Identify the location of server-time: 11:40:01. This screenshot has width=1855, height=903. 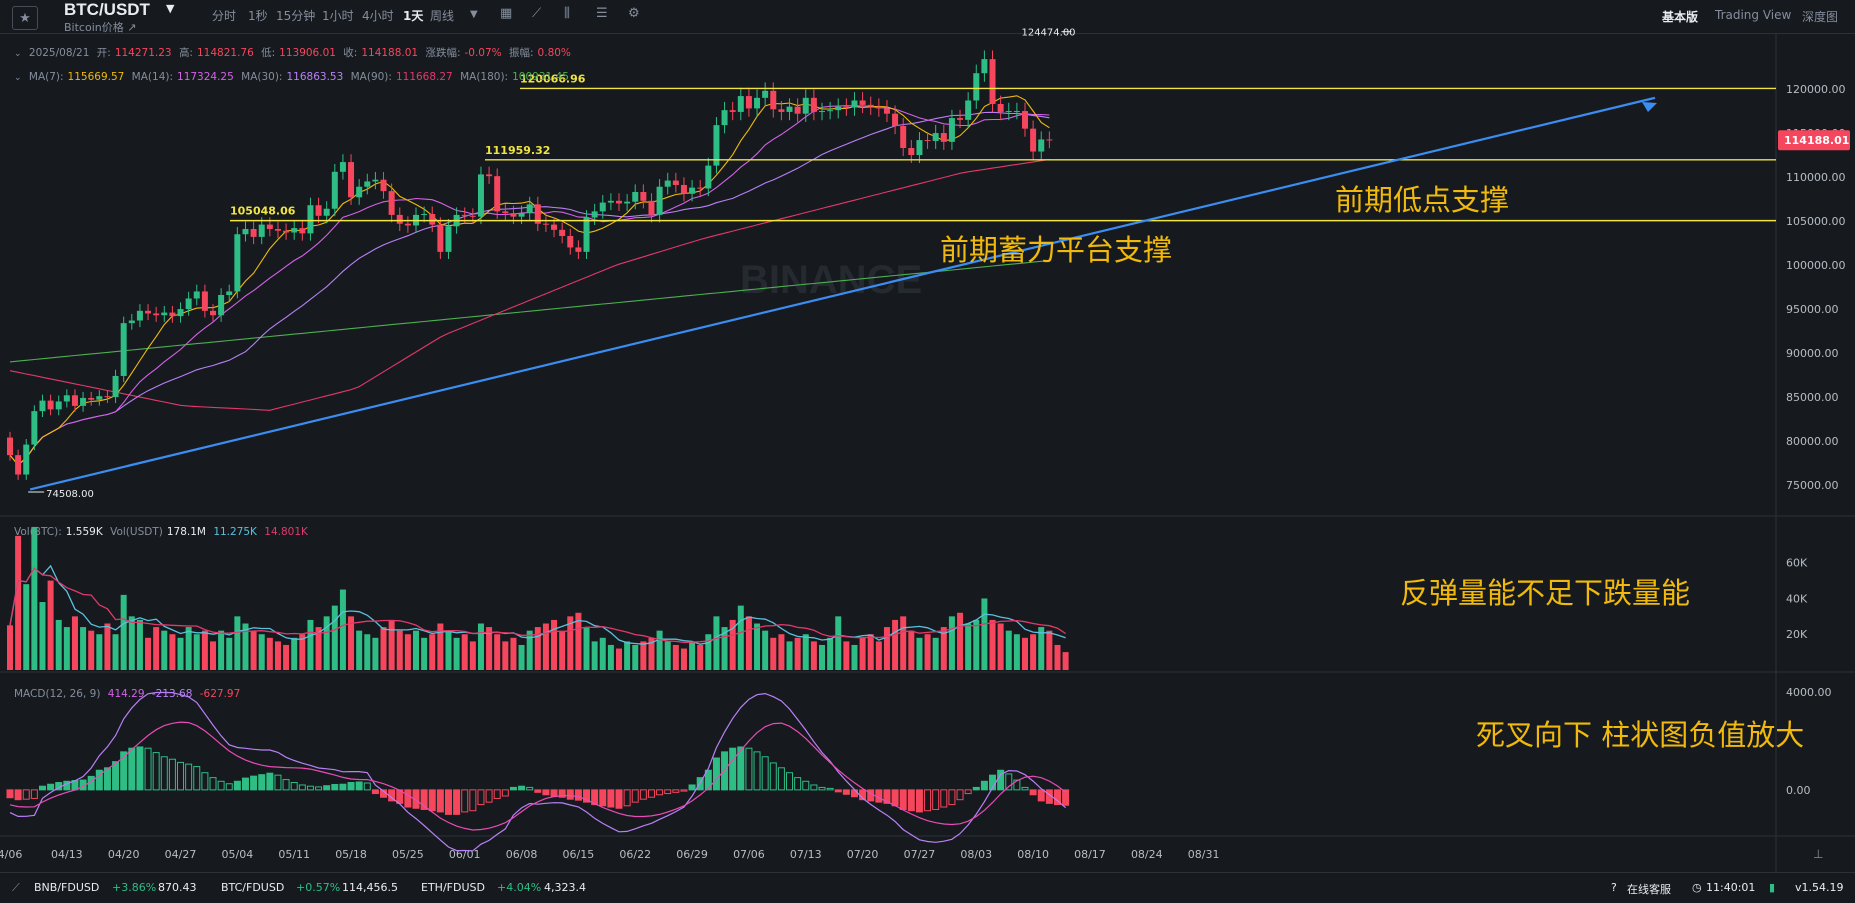
(1731, 887).